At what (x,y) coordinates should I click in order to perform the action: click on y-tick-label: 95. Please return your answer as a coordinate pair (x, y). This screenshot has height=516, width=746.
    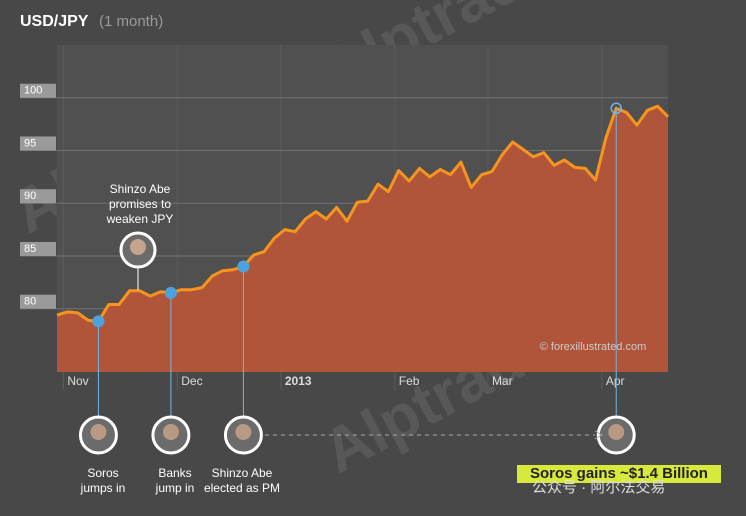
    Looking at the image, I should click on (30, 143).